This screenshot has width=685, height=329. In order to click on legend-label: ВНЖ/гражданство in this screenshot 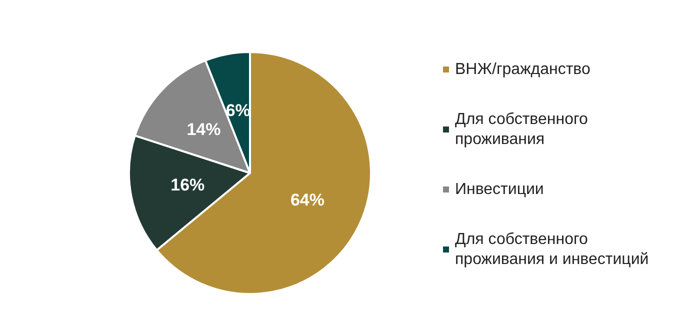, I will do `click(522, 69)`.